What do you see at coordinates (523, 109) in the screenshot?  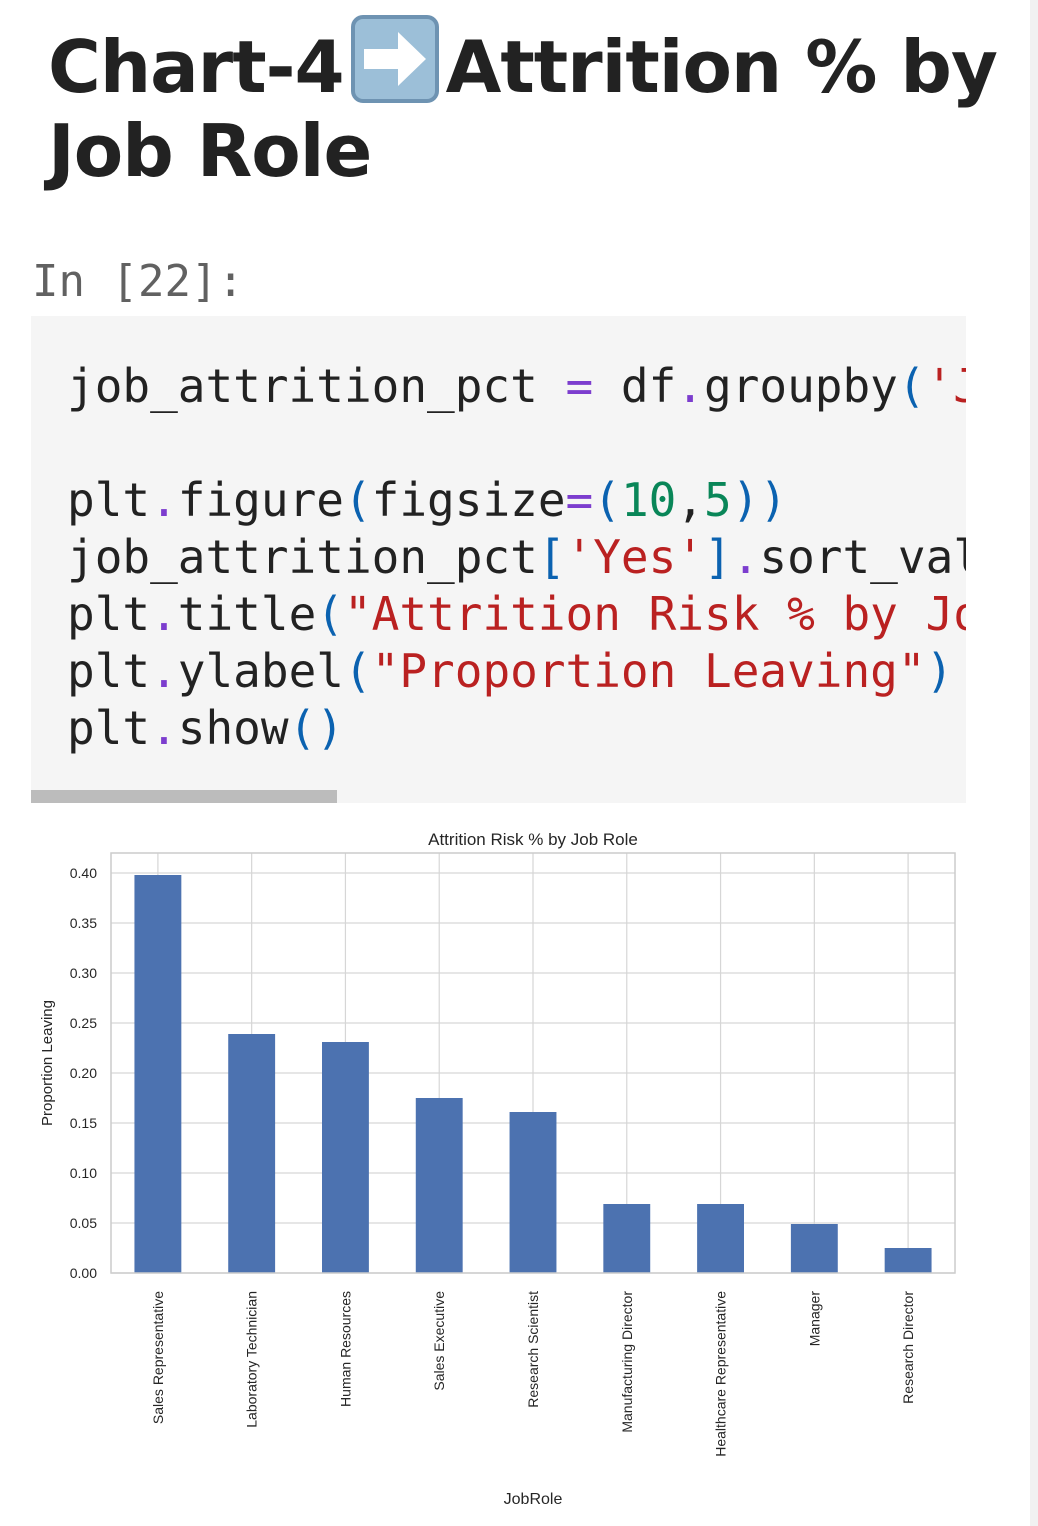 I see `heading-suffix: Attrition % by Job Role` at bounding box center [523, 109].